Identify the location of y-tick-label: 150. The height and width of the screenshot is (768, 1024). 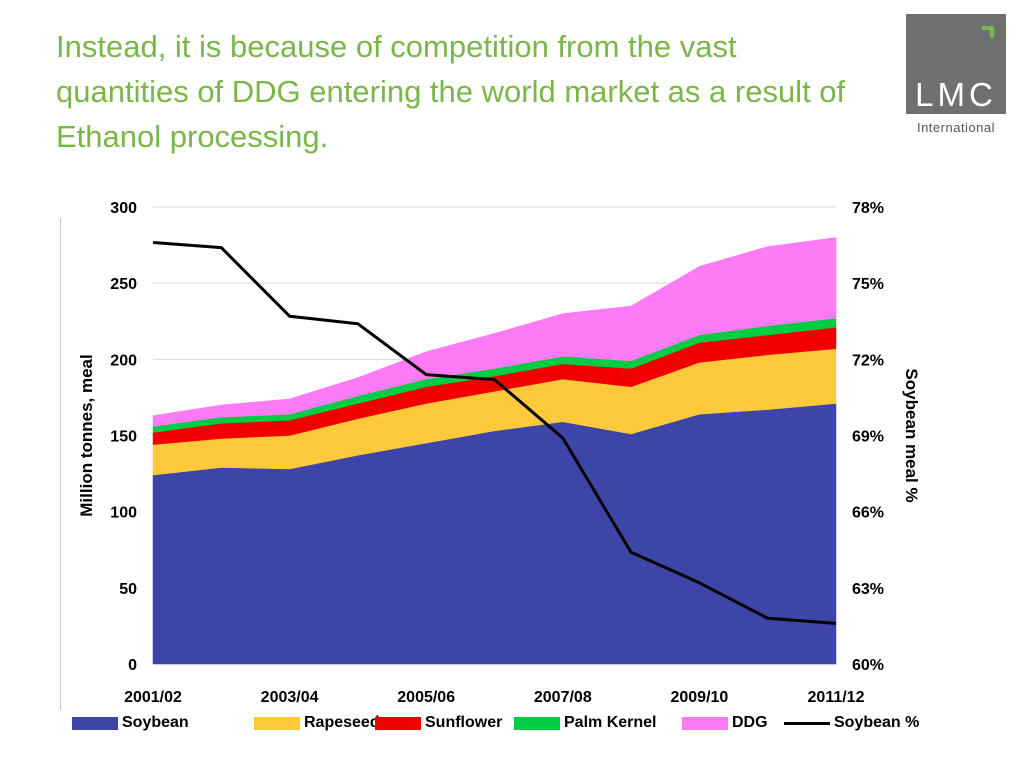
(123, 437).